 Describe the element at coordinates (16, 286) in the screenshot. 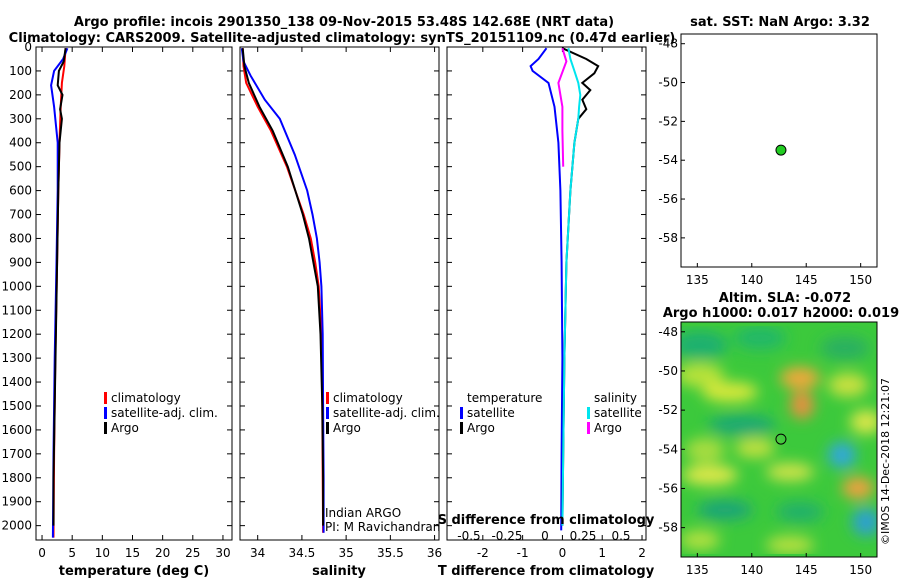

I see `pressure-tick-label: 1000` at that location.